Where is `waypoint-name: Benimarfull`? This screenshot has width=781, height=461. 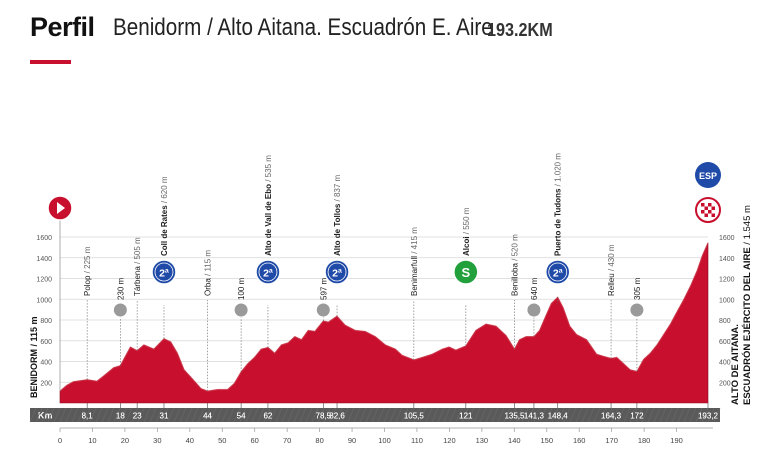 waypoint-name: Benimarfull is located at coordinates (414, 276).